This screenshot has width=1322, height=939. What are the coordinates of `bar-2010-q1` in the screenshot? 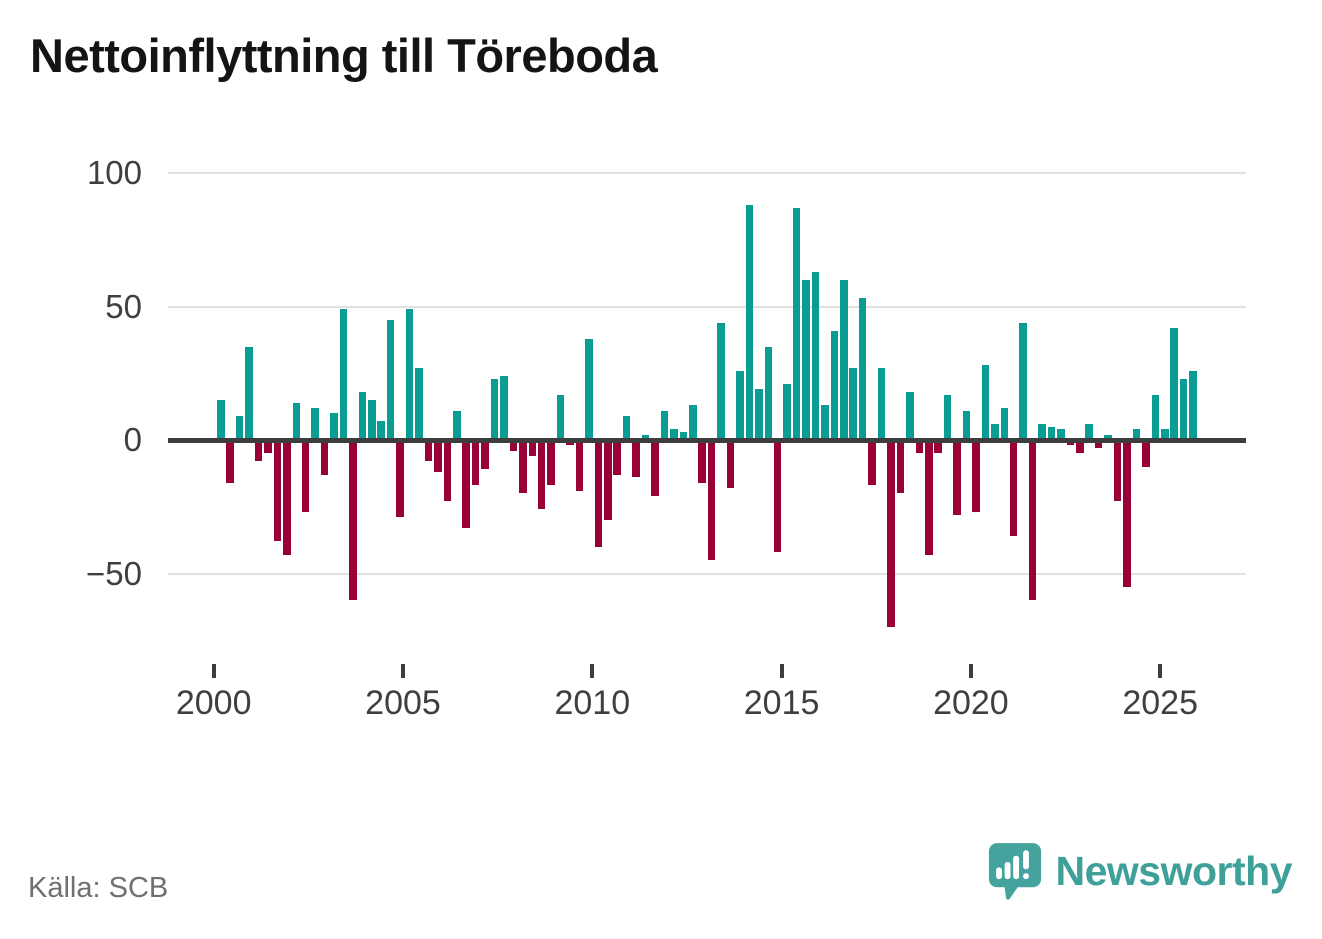 It's located at (598, 493).